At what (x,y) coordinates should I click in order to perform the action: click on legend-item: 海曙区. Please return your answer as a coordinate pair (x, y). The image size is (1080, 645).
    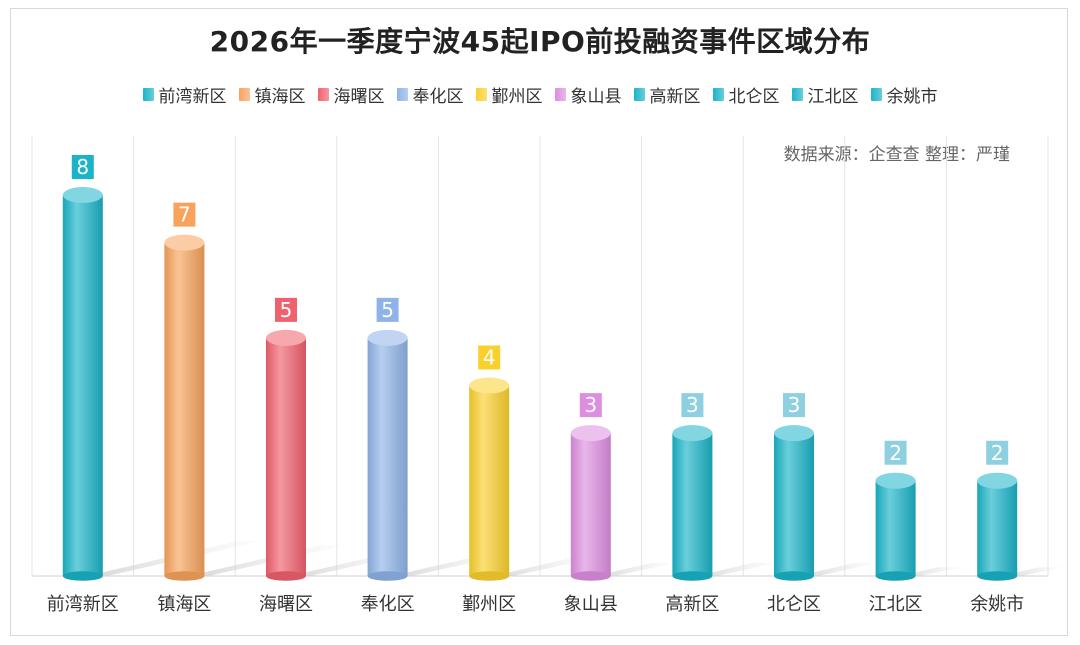
    Looking at the image, I should click on (351, 94).